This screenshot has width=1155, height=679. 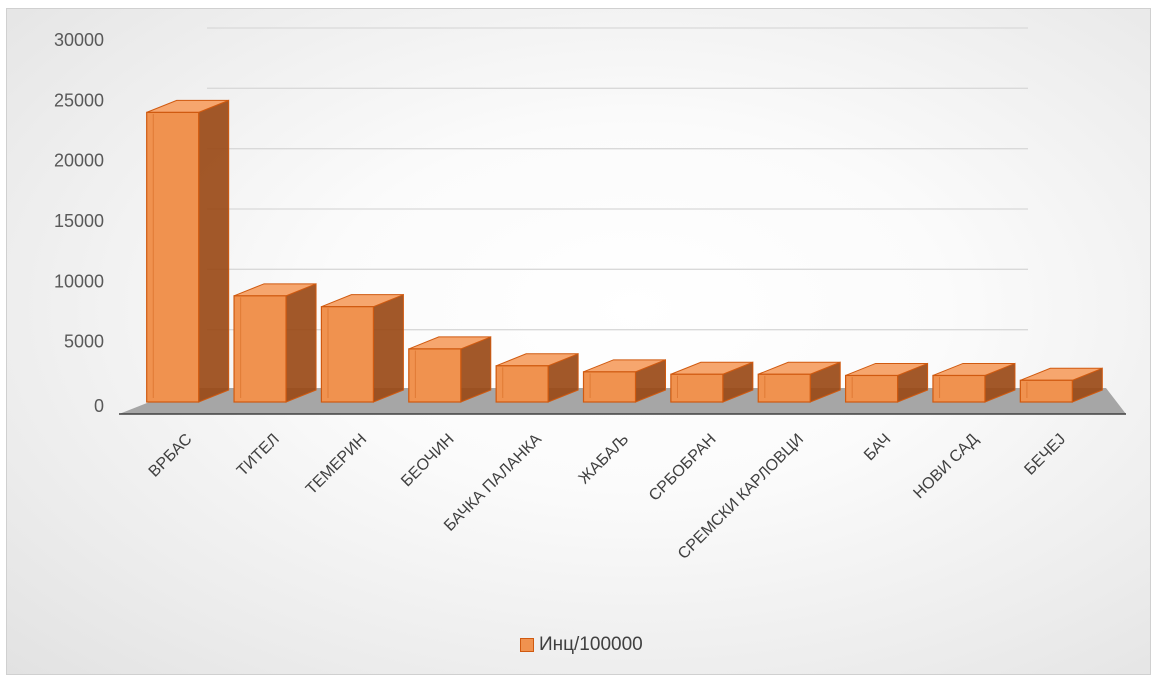 I want to click on y-tick-label: 10000, so click(x=79, y=281).